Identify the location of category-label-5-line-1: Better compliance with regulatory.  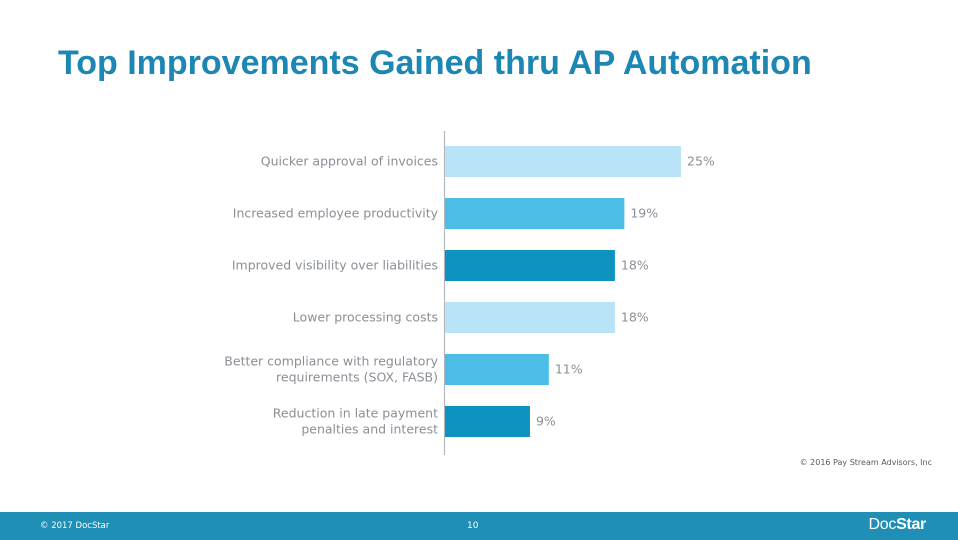
(331, 361).